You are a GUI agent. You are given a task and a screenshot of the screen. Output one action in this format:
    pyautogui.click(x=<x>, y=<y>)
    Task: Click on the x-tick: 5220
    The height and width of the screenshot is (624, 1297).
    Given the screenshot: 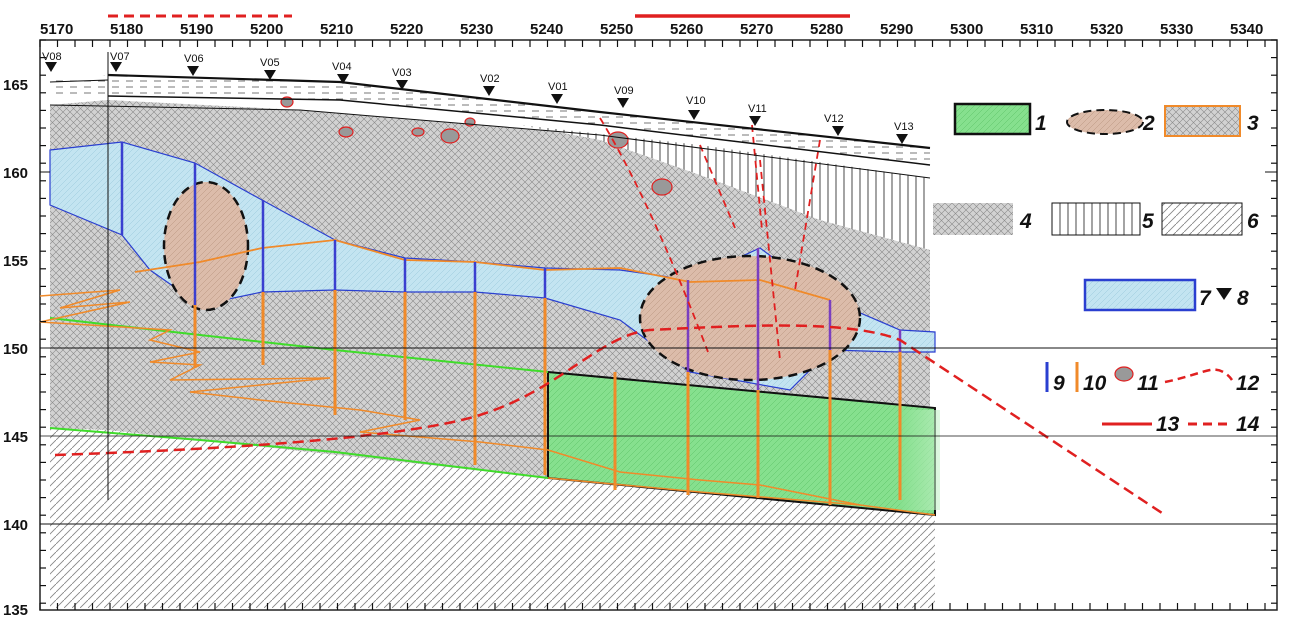 What is the action you would take?
    pyautogui.click(x=406, y=29)
    